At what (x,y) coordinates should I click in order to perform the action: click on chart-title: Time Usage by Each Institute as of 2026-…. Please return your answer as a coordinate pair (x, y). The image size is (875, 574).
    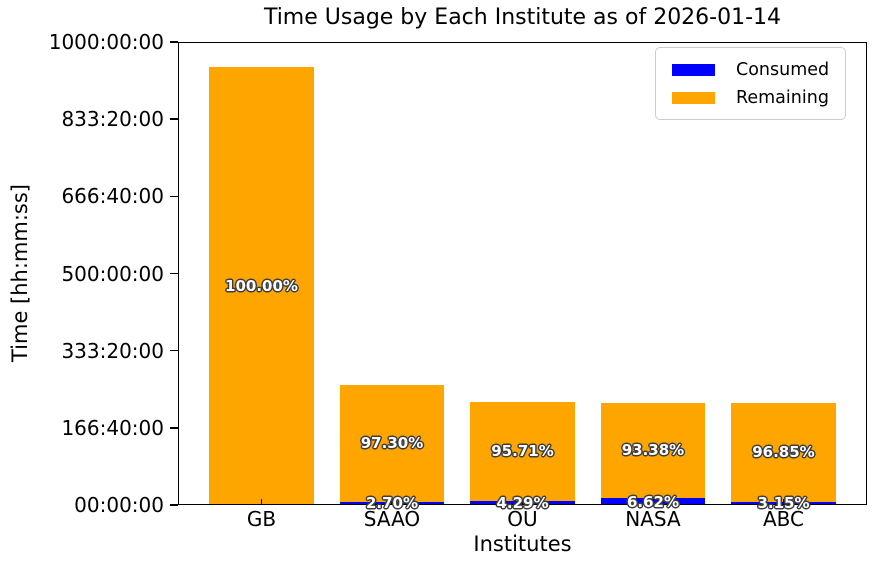
    Looking at the image, I should click on (522, 17).